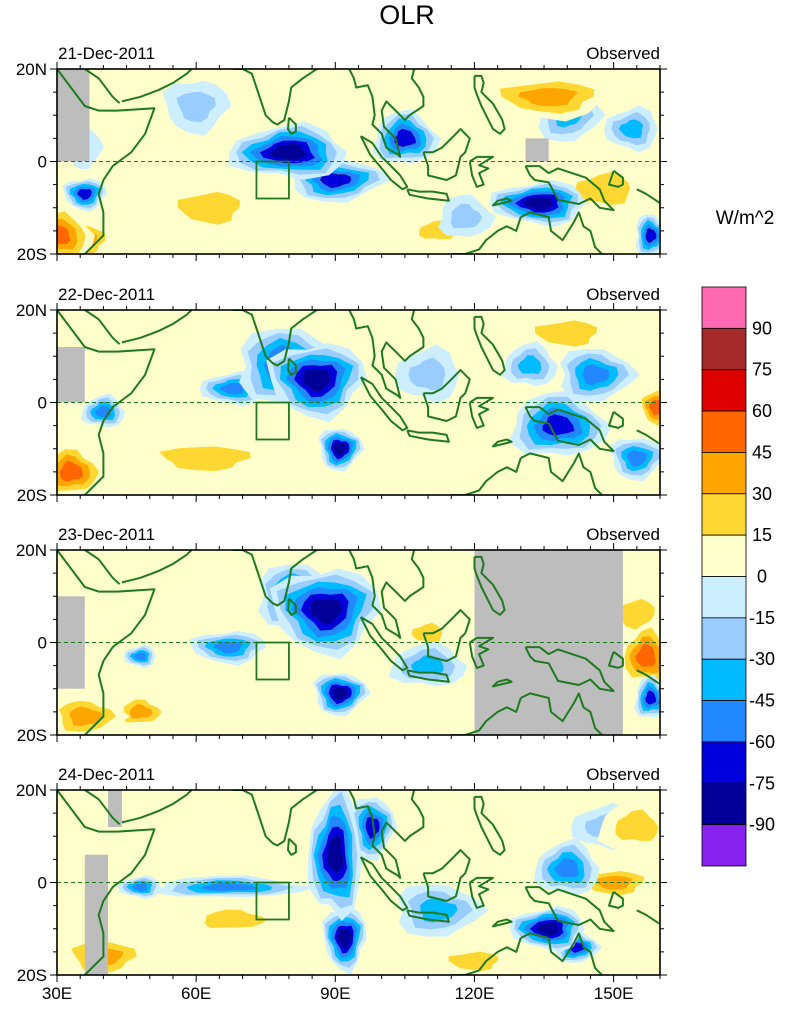  Describe the element at coordinates (762, 659) in the screenshot. I see `colorbar-label: -30` at that location.